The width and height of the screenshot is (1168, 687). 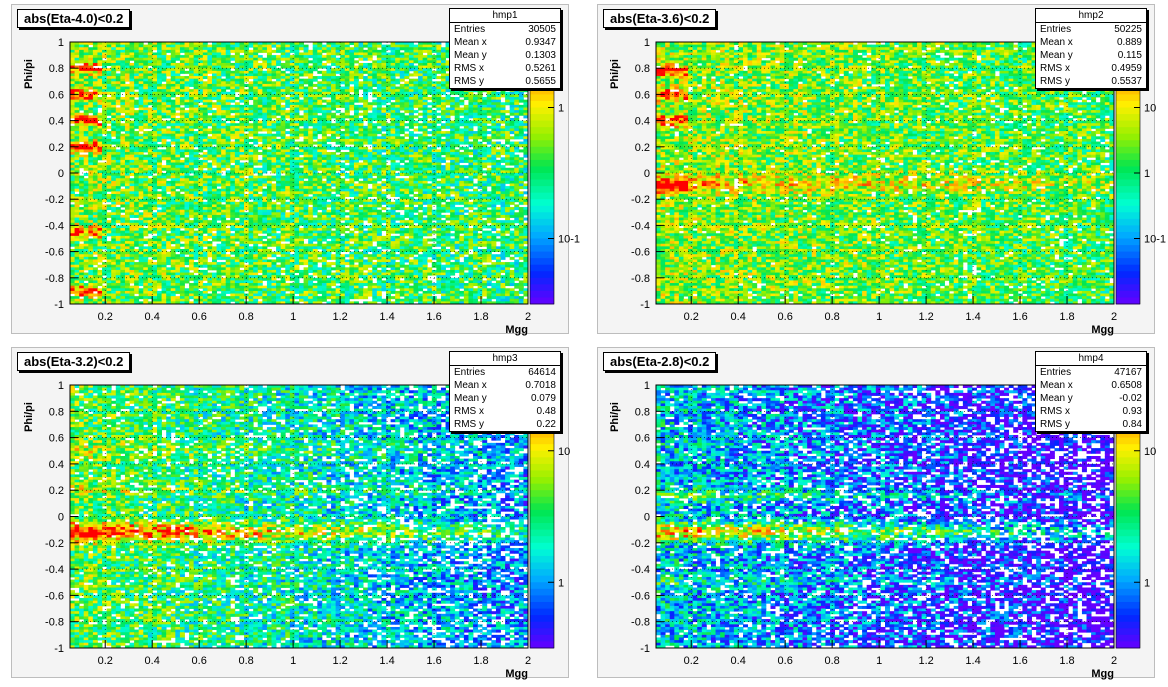 I want to click on x-tick-label: 1.8, so click(x=480, y=661).